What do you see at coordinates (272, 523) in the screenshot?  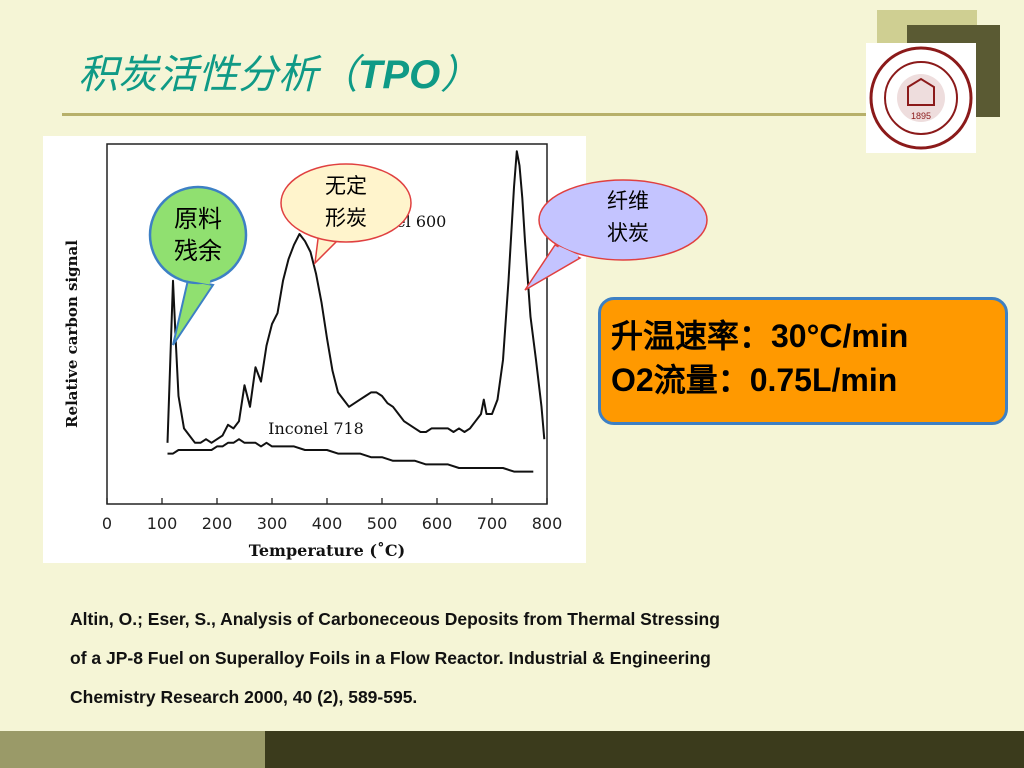 I see `x-tick-label: 300` at bounding box center [272, 523].